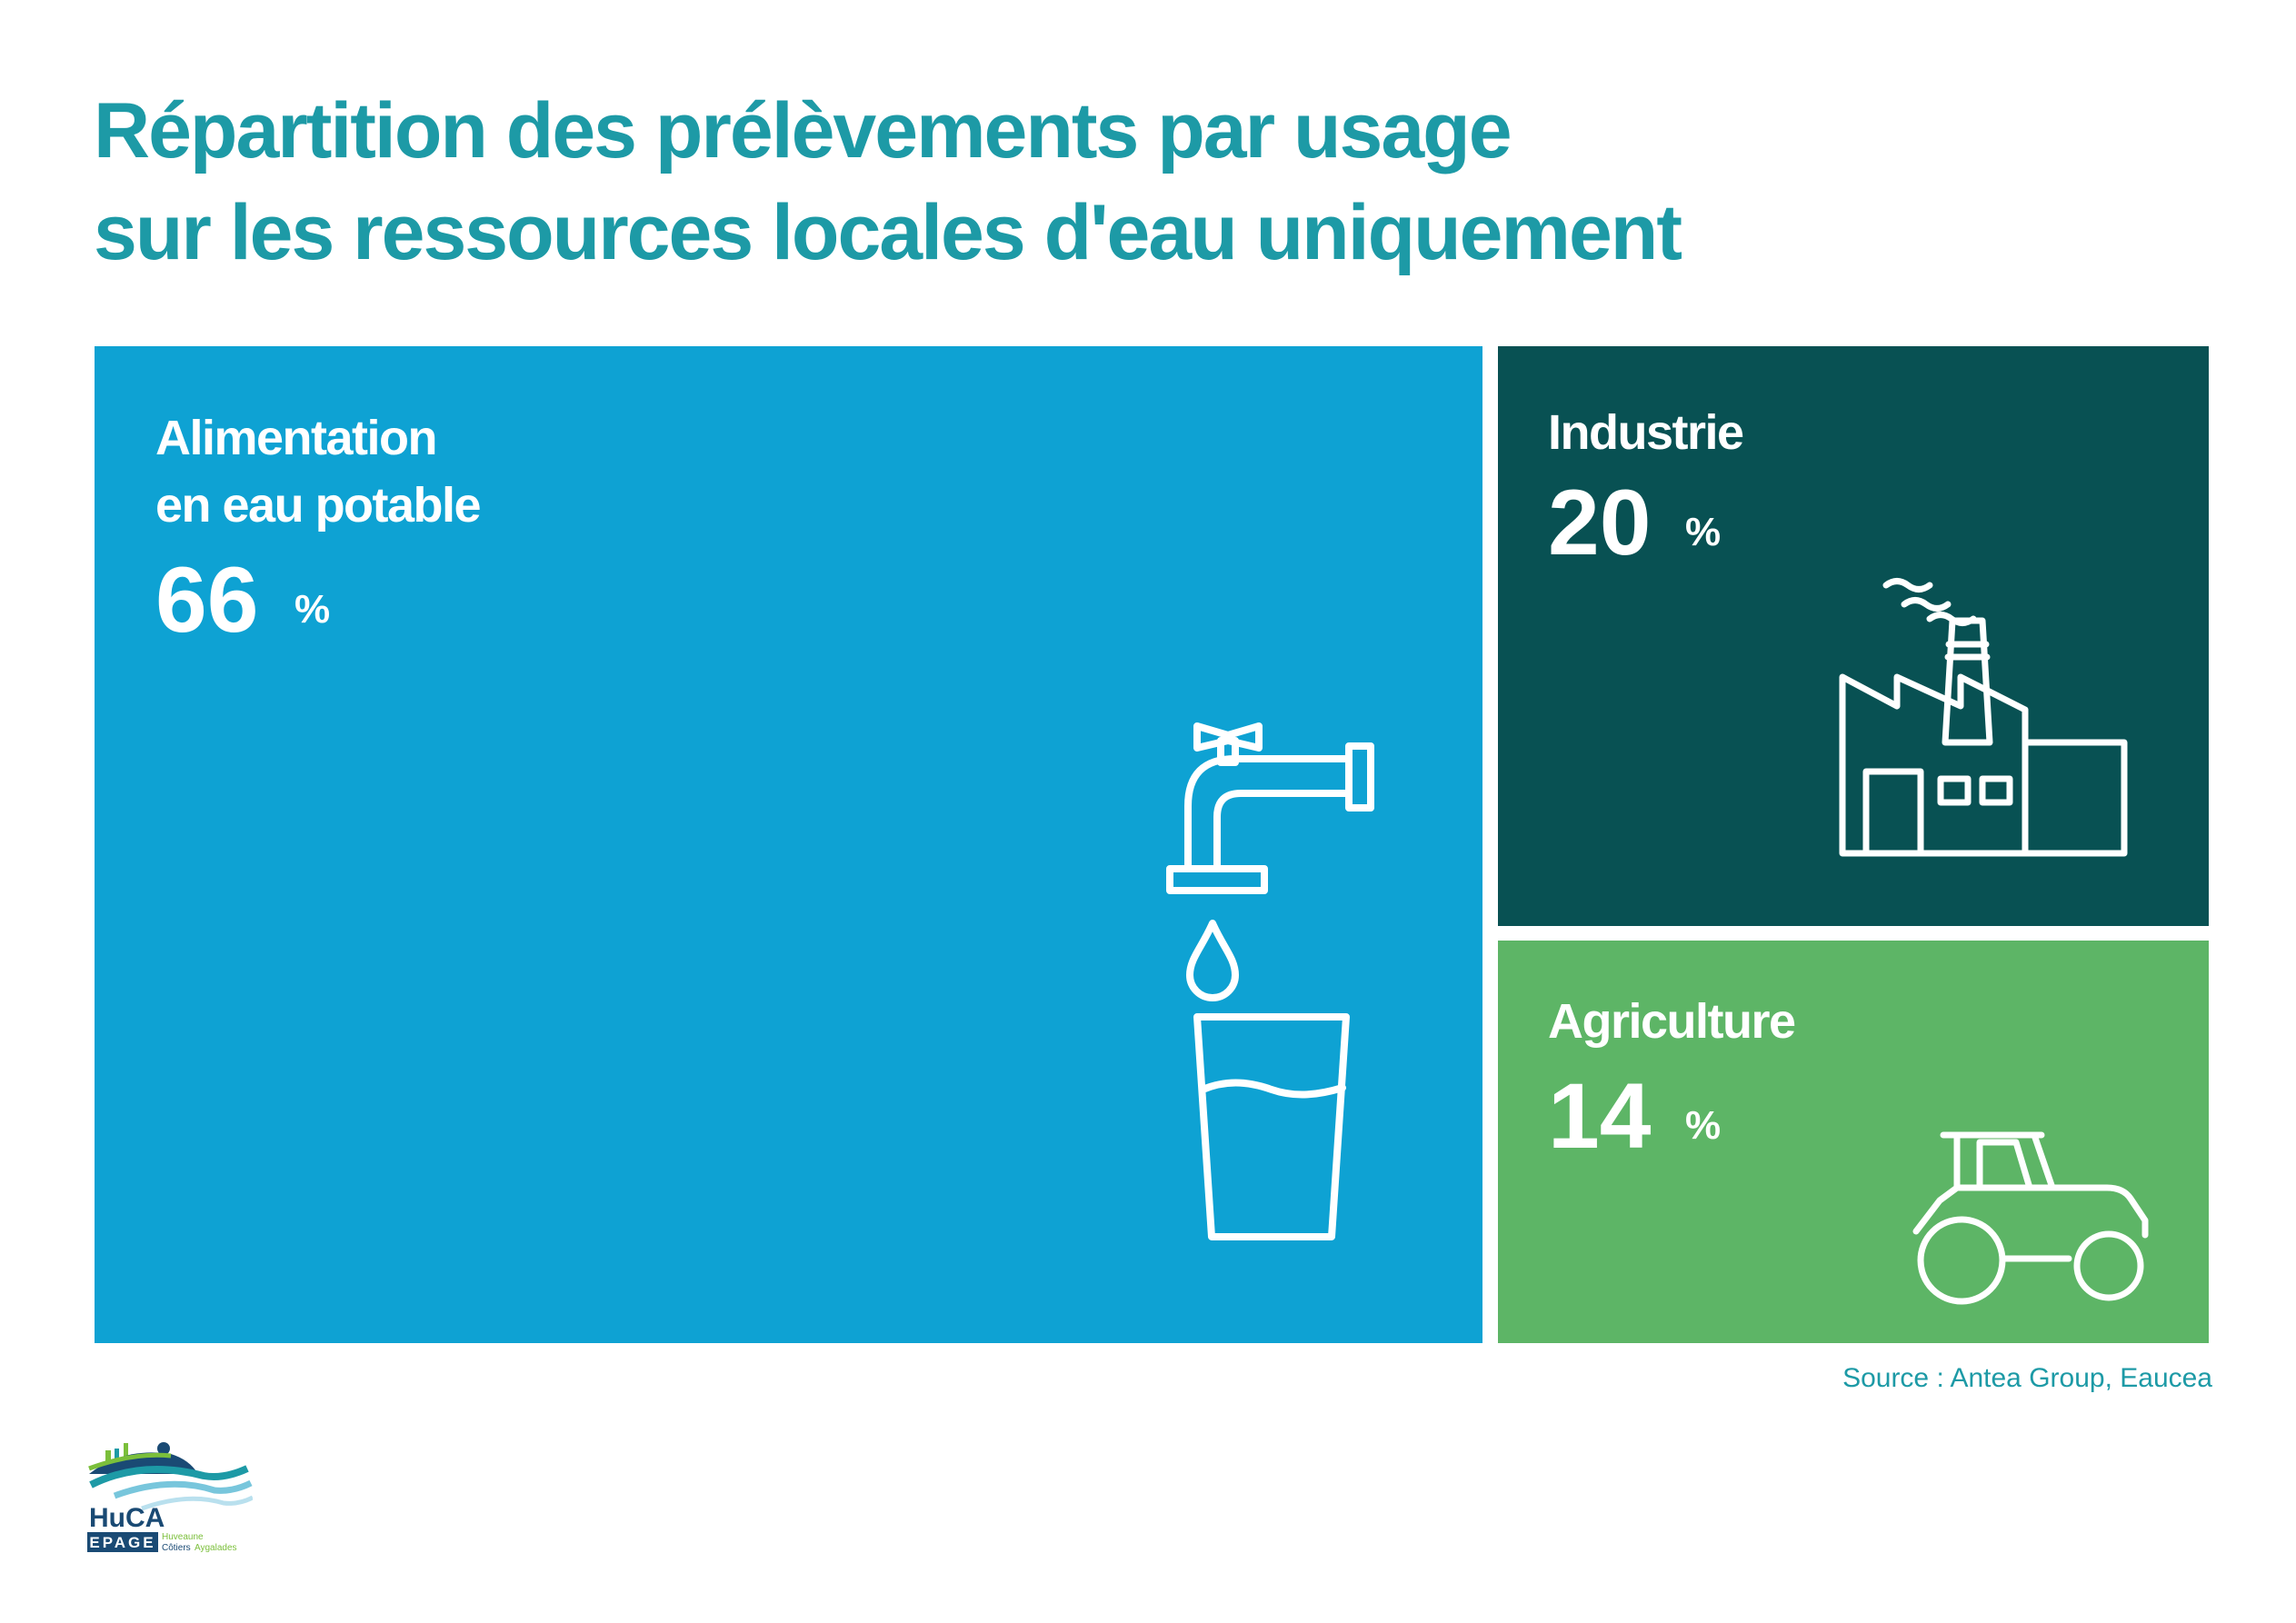 Image resolution: width=2296 pixels, height=1623 pixels. I want to click on logo-subname: EPAGE, so click(122, 1542).